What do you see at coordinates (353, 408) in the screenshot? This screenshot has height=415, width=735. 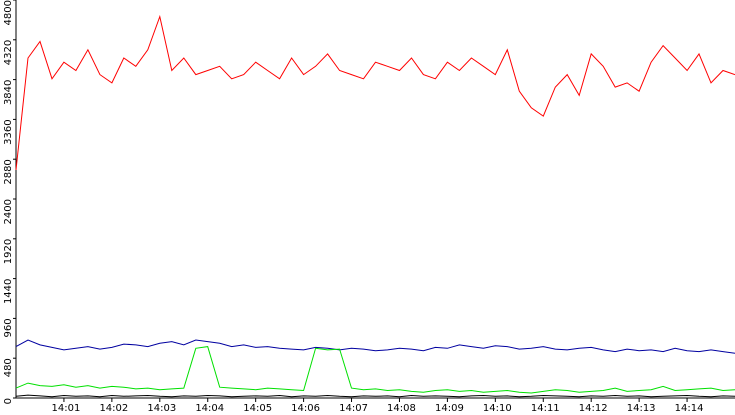 I see `x-tick-label: 14:07` at bounding box center [353, 408].